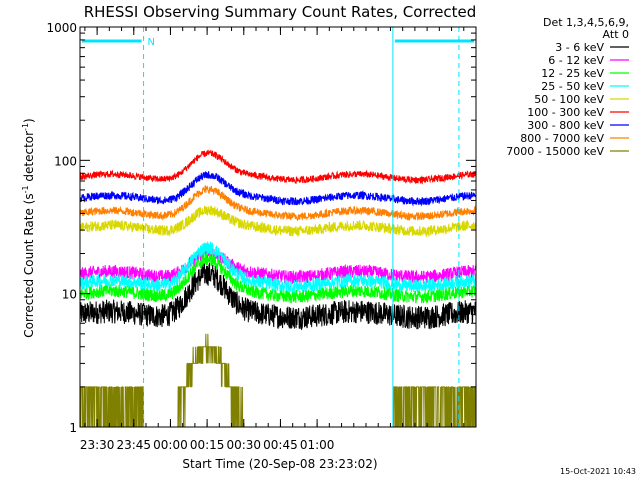 The width and height of the screenshot is (640, 480). Describe the element at coordinates (29, 158) in the screenshot. I see `y-axis-label-mid: detector` at that location.